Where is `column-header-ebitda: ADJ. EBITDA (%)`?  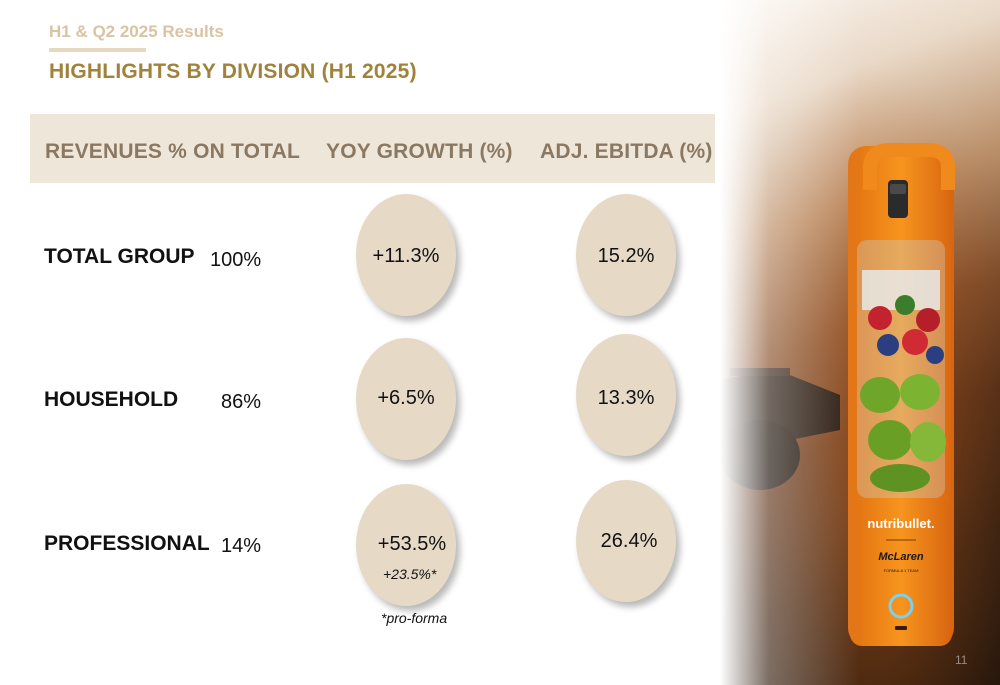
column-header-ebitda: ADJ. EBITDA (%) is located at coordinates (626, 151).